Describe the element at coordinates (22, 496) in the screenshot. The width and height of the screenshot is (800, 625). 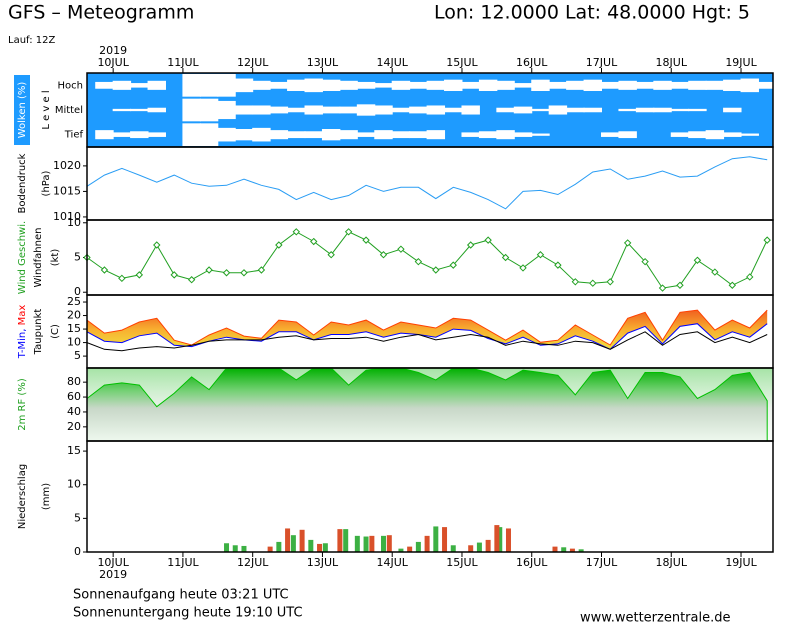
I see `y-axis-label: Niederschlag` at that location.